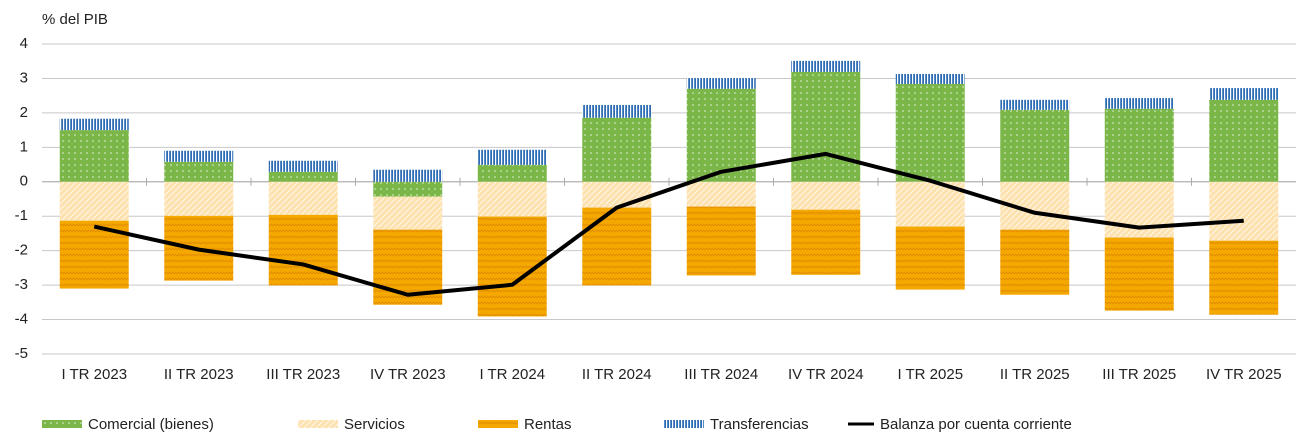 This screenshot has width=1296, height=440. I want to click on x-tick-label: III TR 2023, so click(303, 374).